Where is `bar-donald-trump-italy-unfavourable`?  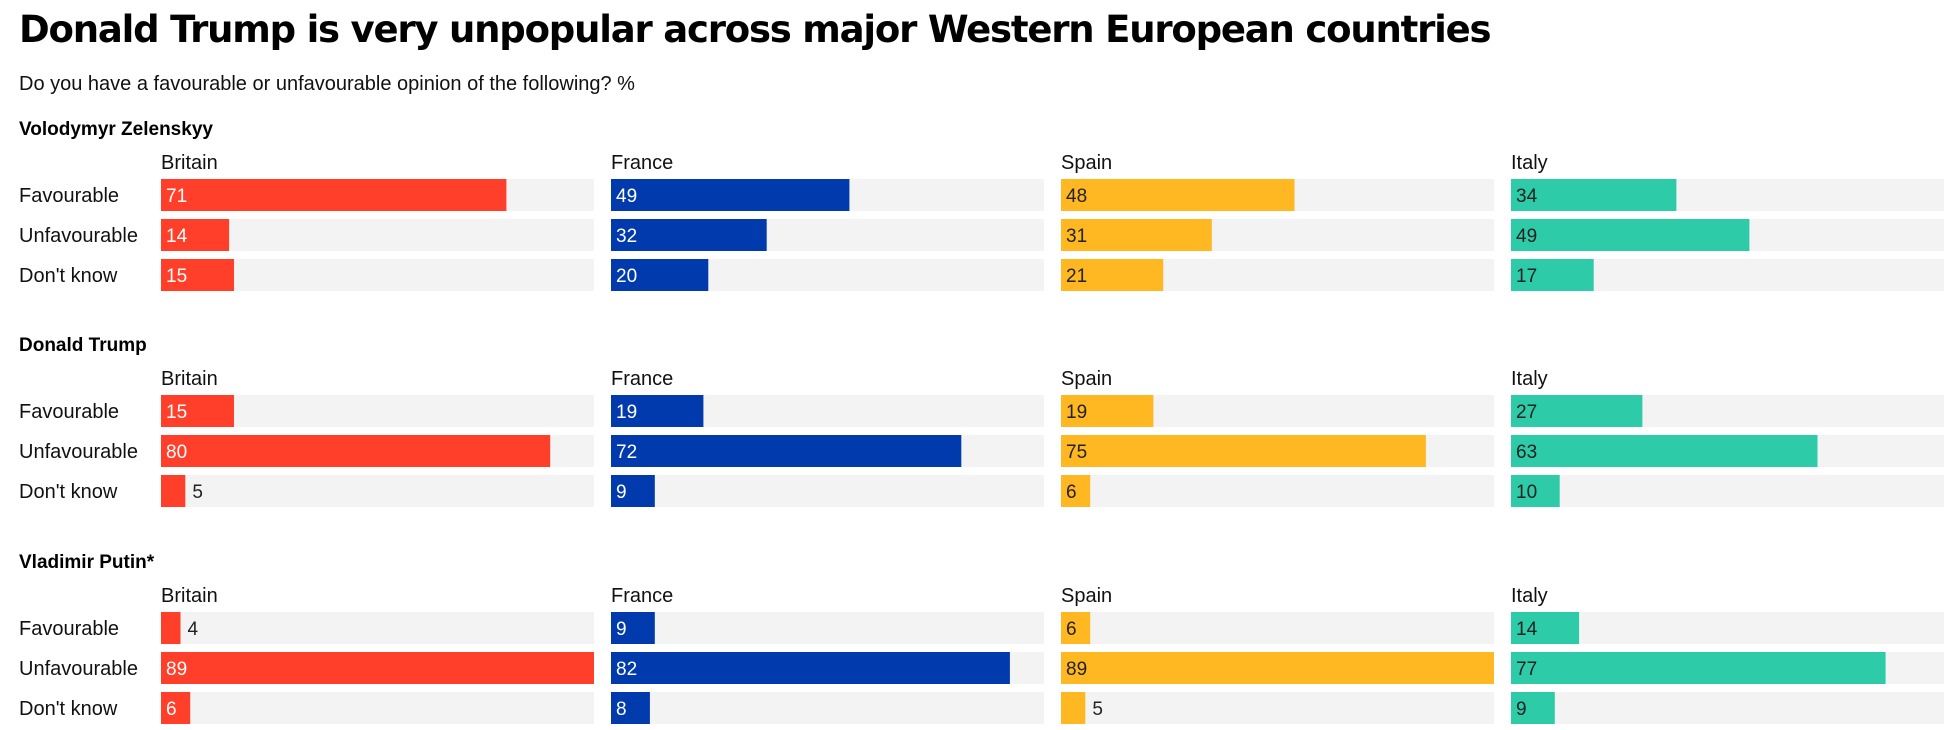
bar-donald-trump-italy-unfavourable is located at coordinates (1664, 451).